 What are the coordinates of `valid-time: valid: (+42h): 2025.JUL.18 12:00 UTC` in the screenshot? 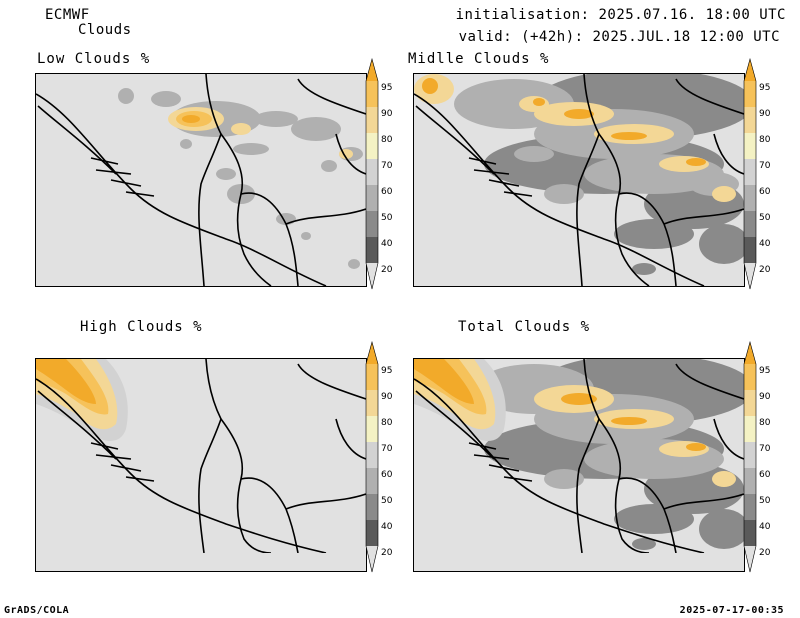 It's located at (619, 37).